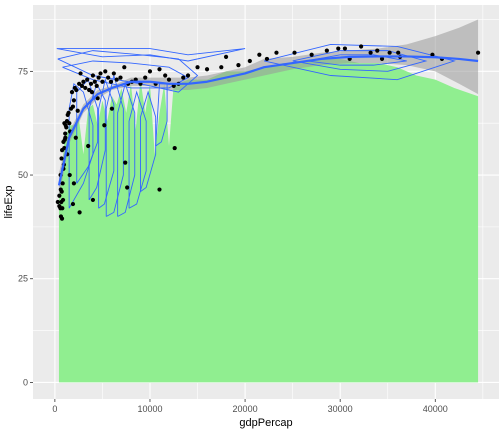  Describe the element at coordinates (23, 175) in the screenshot. I see `y-tick-label: 50` at that location.